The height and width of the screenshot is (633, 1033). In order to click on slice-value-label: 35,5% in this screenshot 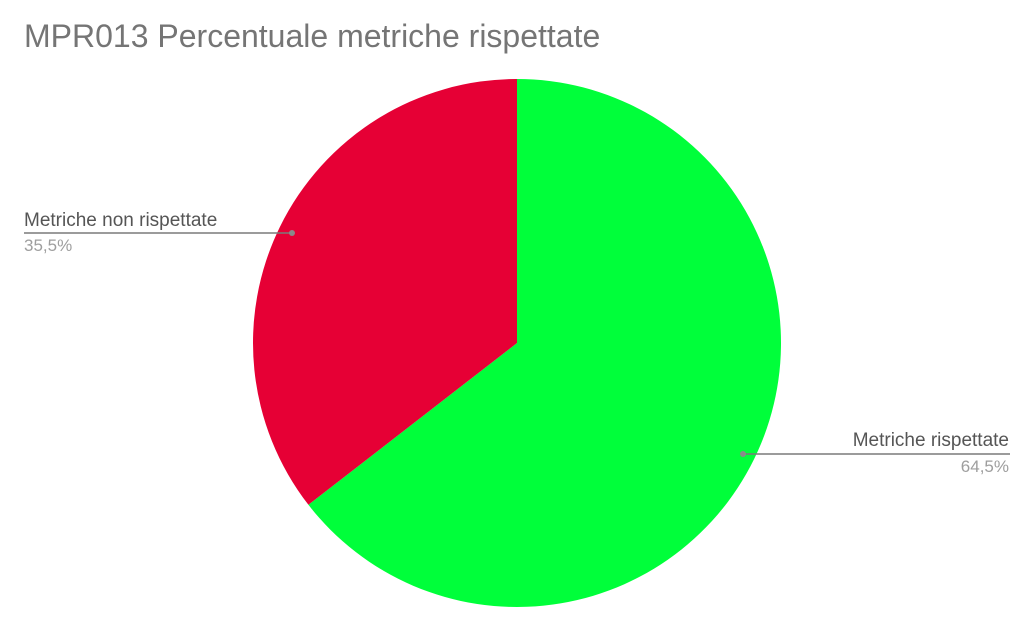, I will do `click(48, 245)`.